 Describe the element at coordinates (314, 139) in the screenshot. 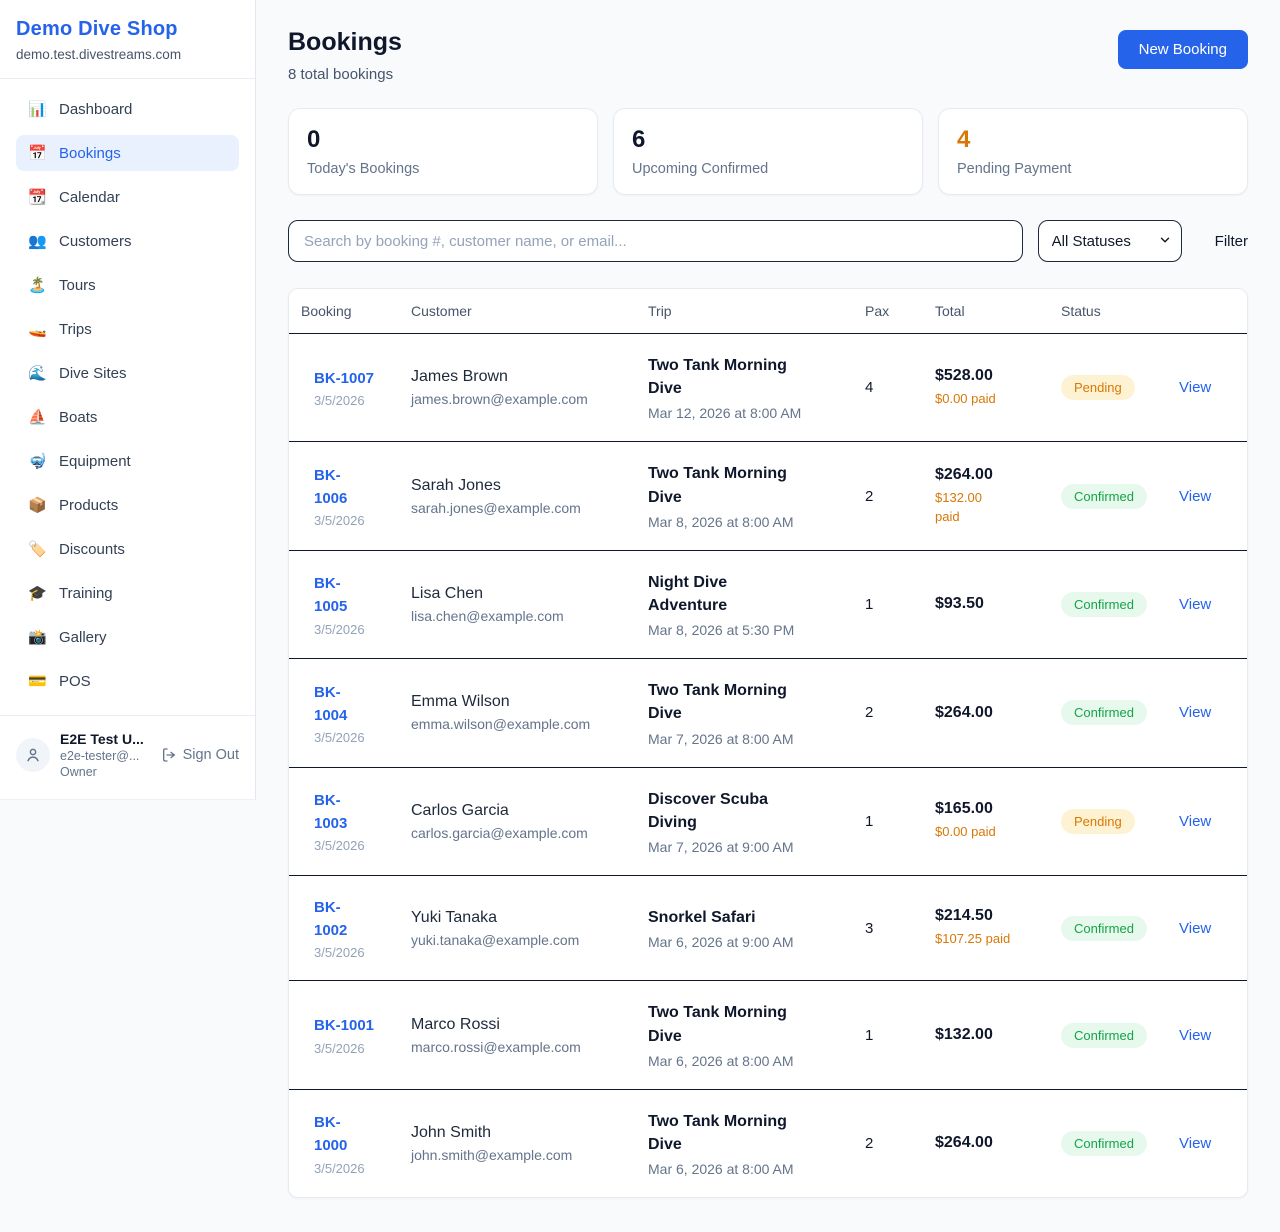

I see `stat-value: 0` at that location.